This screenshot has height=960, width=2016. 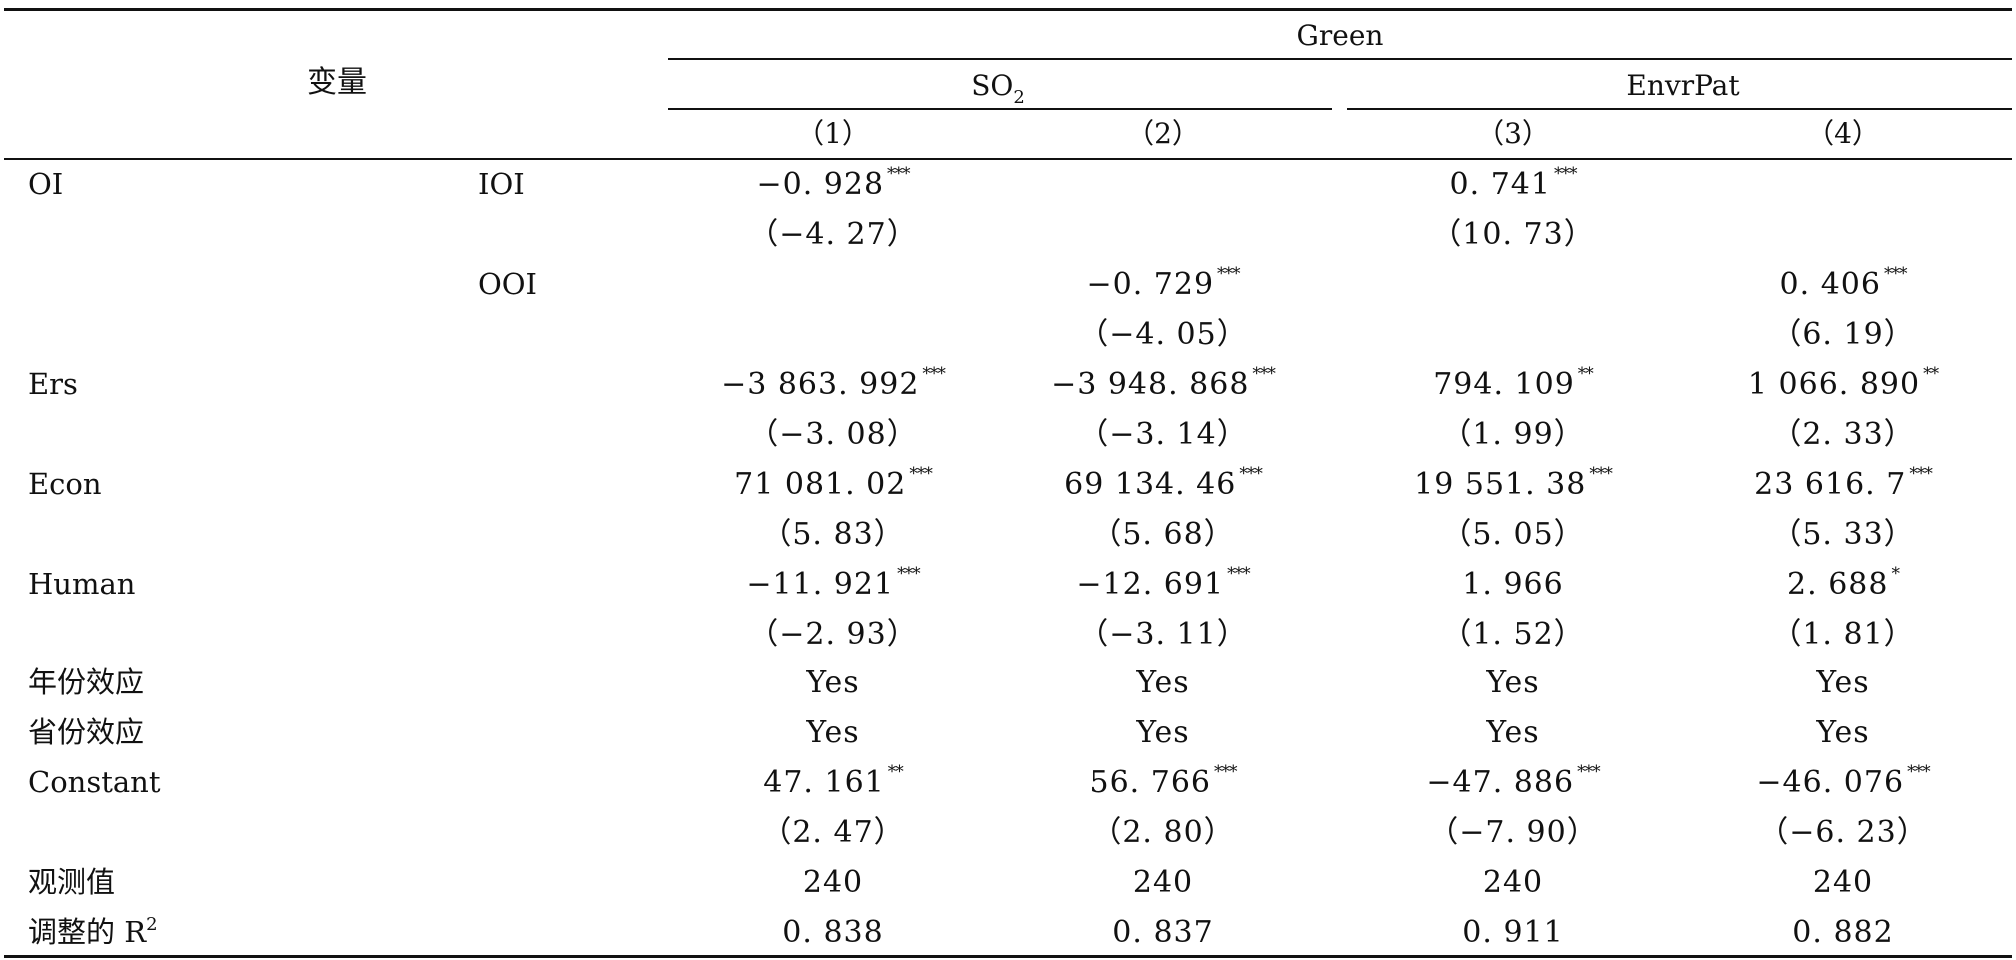 I want to click on coefficient-value: 0. 911, so click(x=1513, y=932).